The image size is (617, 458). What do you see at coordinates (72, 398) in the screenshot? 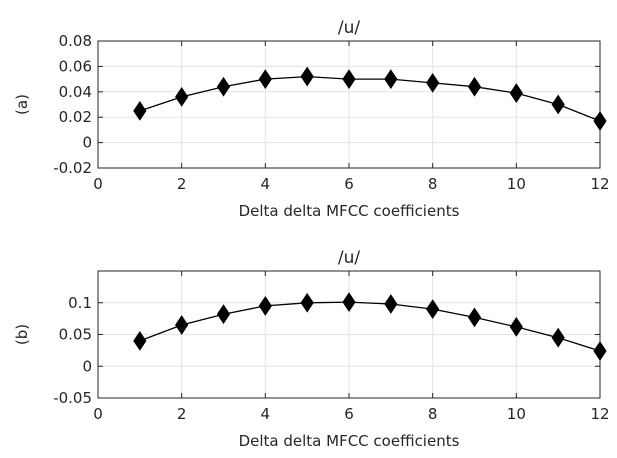
I see `subplot-b-y-tick-label: -0.05` at bounding box center [72, 398].